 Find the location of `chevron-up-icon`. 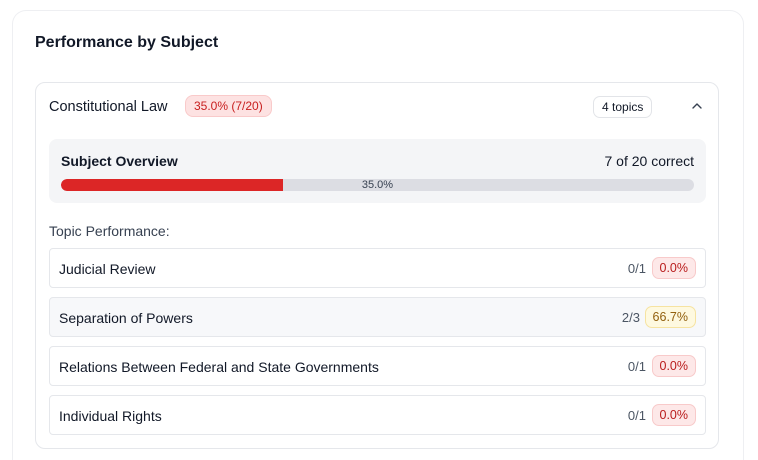

chevron-up-icon is located at coordinates (697, 106).